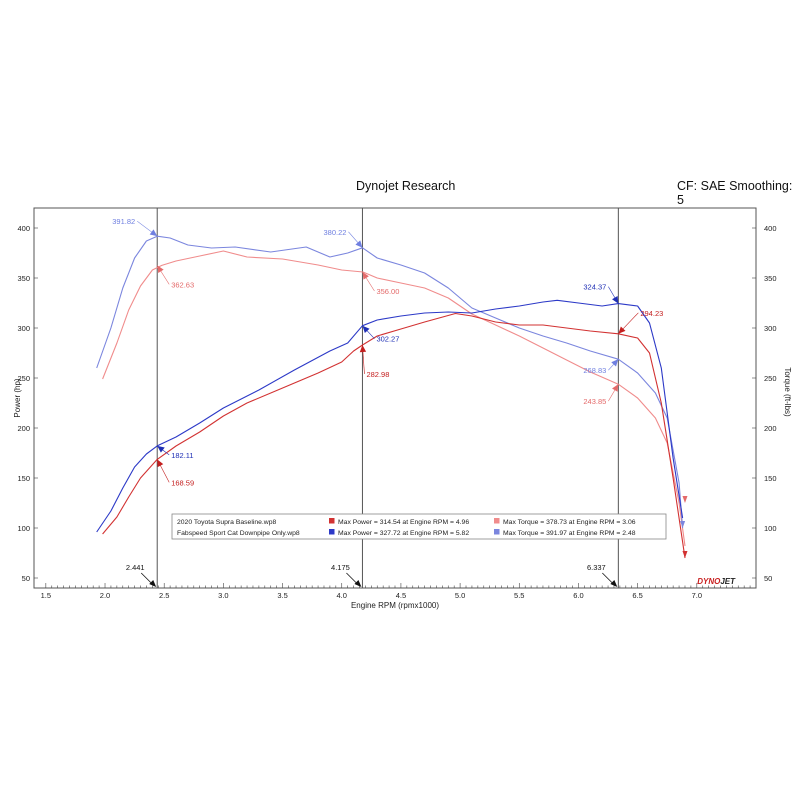 This screenshot has height=800, width=800. What do you see at coordinates (770, 428) in the screenshot?
I see `y-tick-label-right: 200` at bounding box center [770, 428].